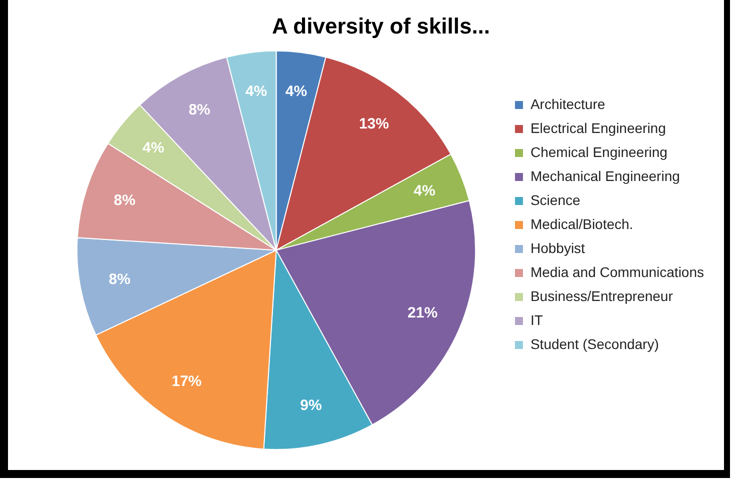 The width and height of the screenshot is (732, 484). Describe the element at coordinates (605, 176) in the screenshot. I see `legend-label: Mechanical Engineering` at that location.